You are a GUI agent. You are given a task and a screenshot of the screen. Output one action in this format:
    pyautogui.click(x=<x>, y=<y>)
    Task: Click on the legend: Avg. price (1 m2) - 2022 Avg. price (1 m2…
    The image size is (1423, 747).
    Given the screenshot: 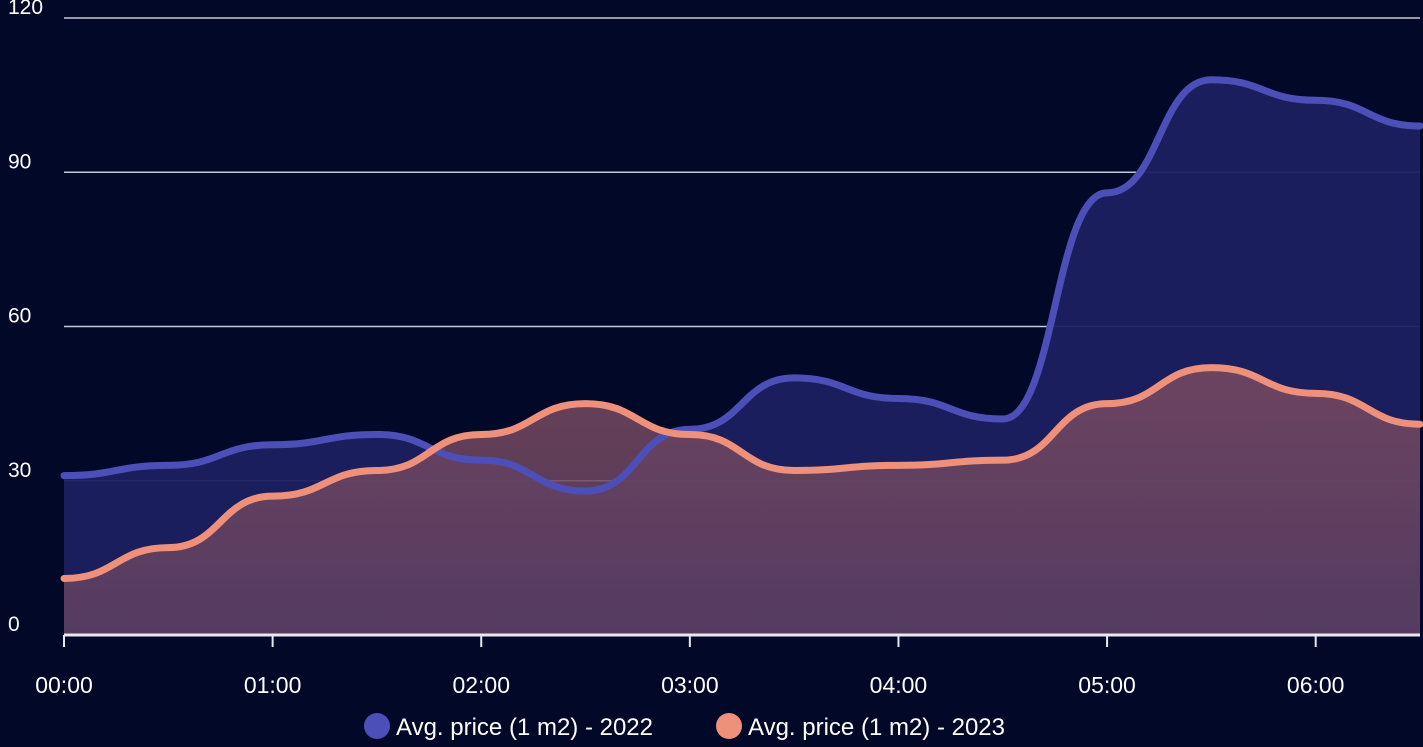 What is the action you would take?
    pyautogui.click(x=684, y=727)
    